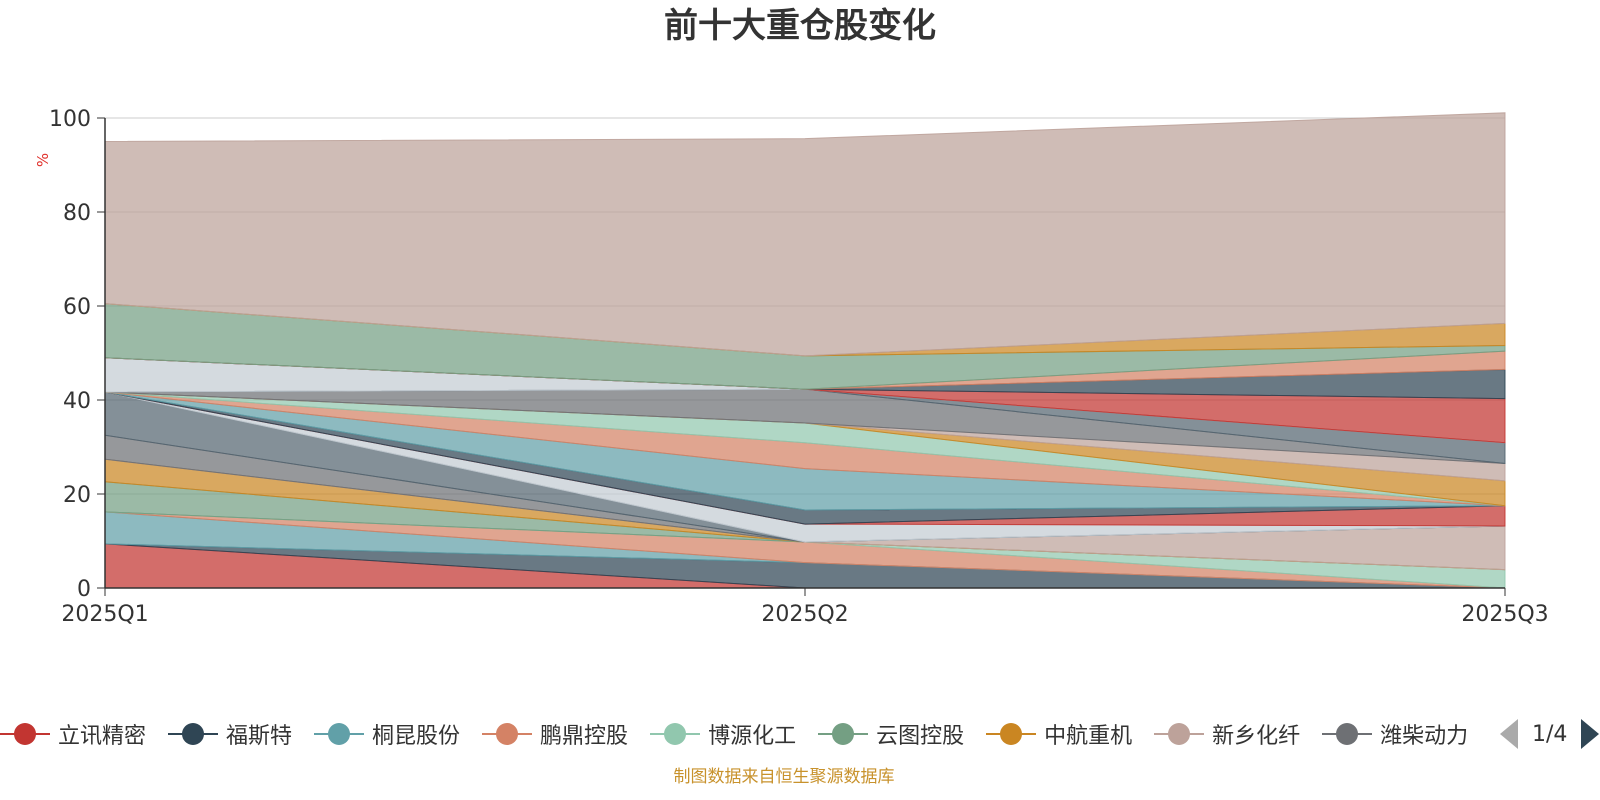 The image size is (1600, 800). I want to click on y-tick-label: 40, so click(77, 401).